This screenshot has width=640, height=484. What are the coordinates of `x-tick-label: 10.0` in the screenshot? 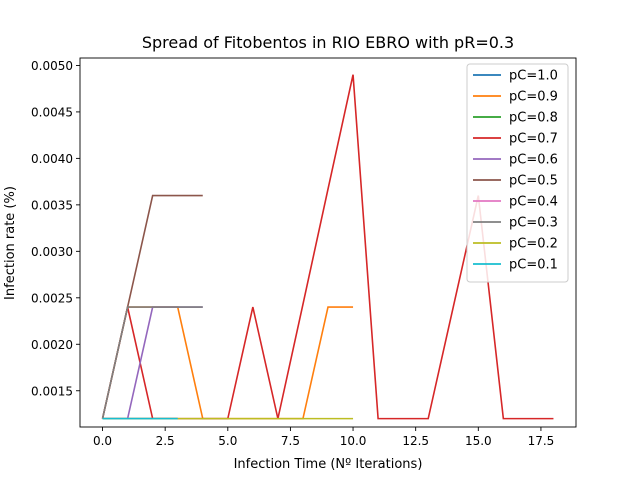 It's located at (353, 441).